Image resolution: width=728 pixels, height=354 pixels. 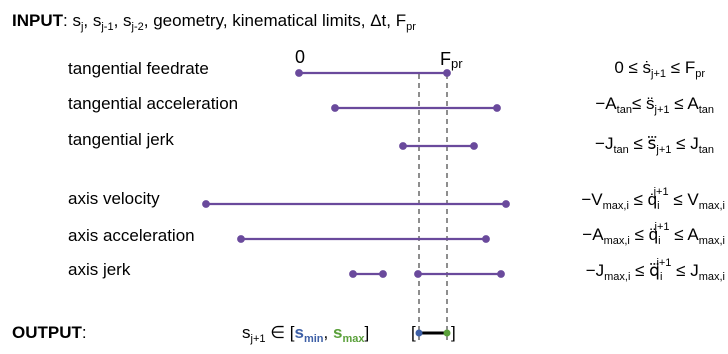 What do you see at coordinates (653, 234) in the screenshot?
I see `constraint-axis-acceleration: −Amax,i ≤ q̈ij+1 ≤ Amax,i` at bounding box center [653, 234].